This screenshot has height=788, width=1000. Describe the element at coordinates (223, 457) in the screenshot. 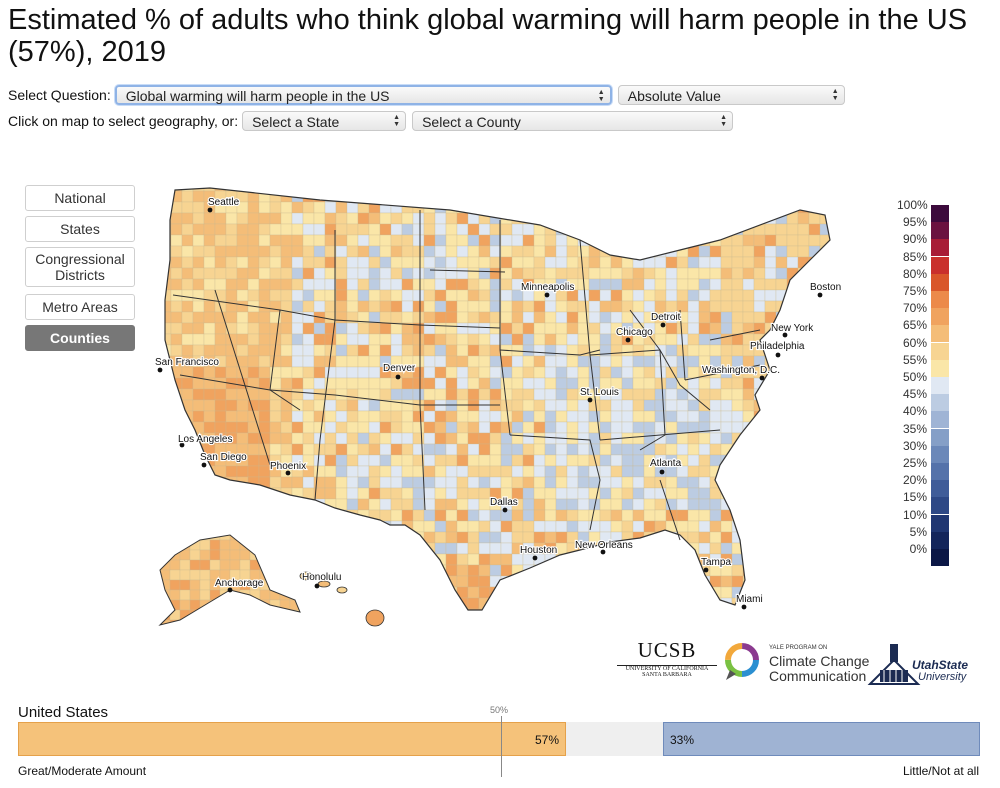

I see `city-label: San Diego` at that location.